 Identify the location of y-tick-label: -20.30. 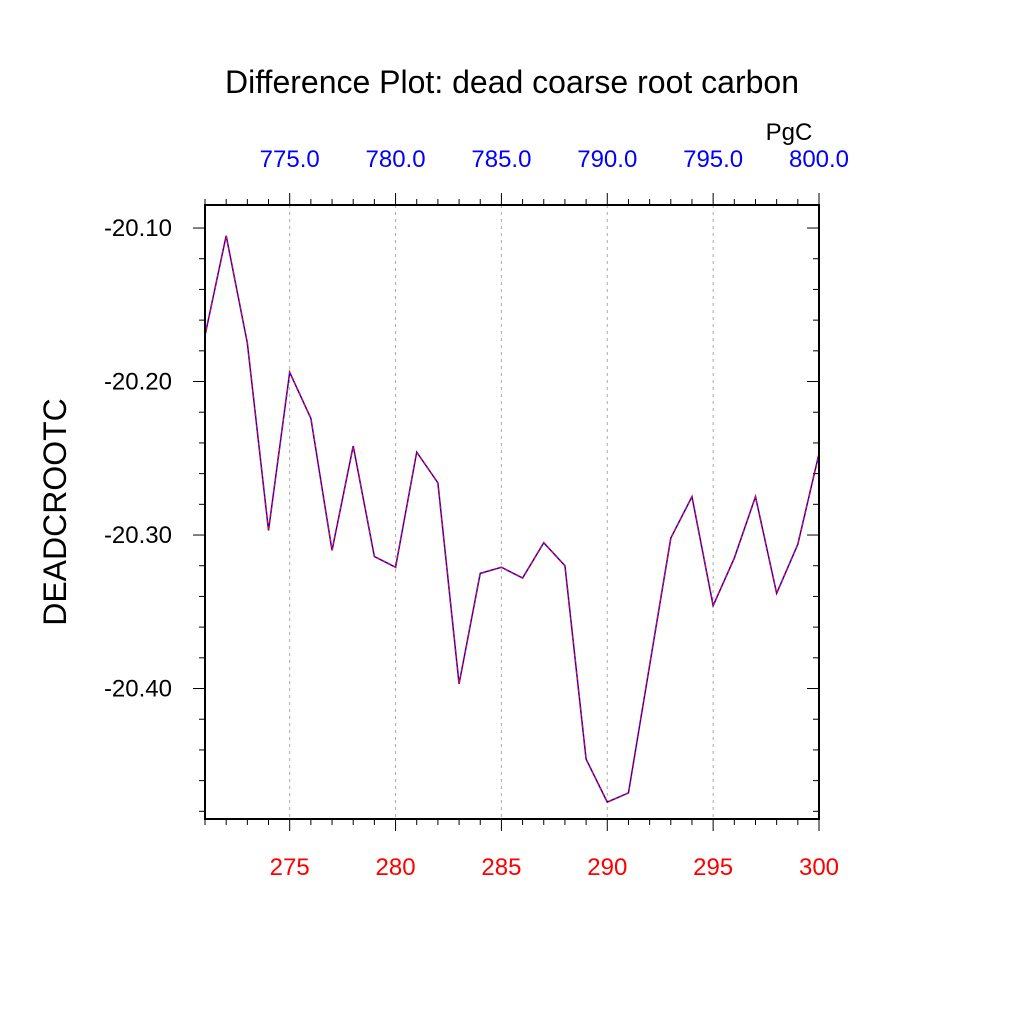
(138, 535).